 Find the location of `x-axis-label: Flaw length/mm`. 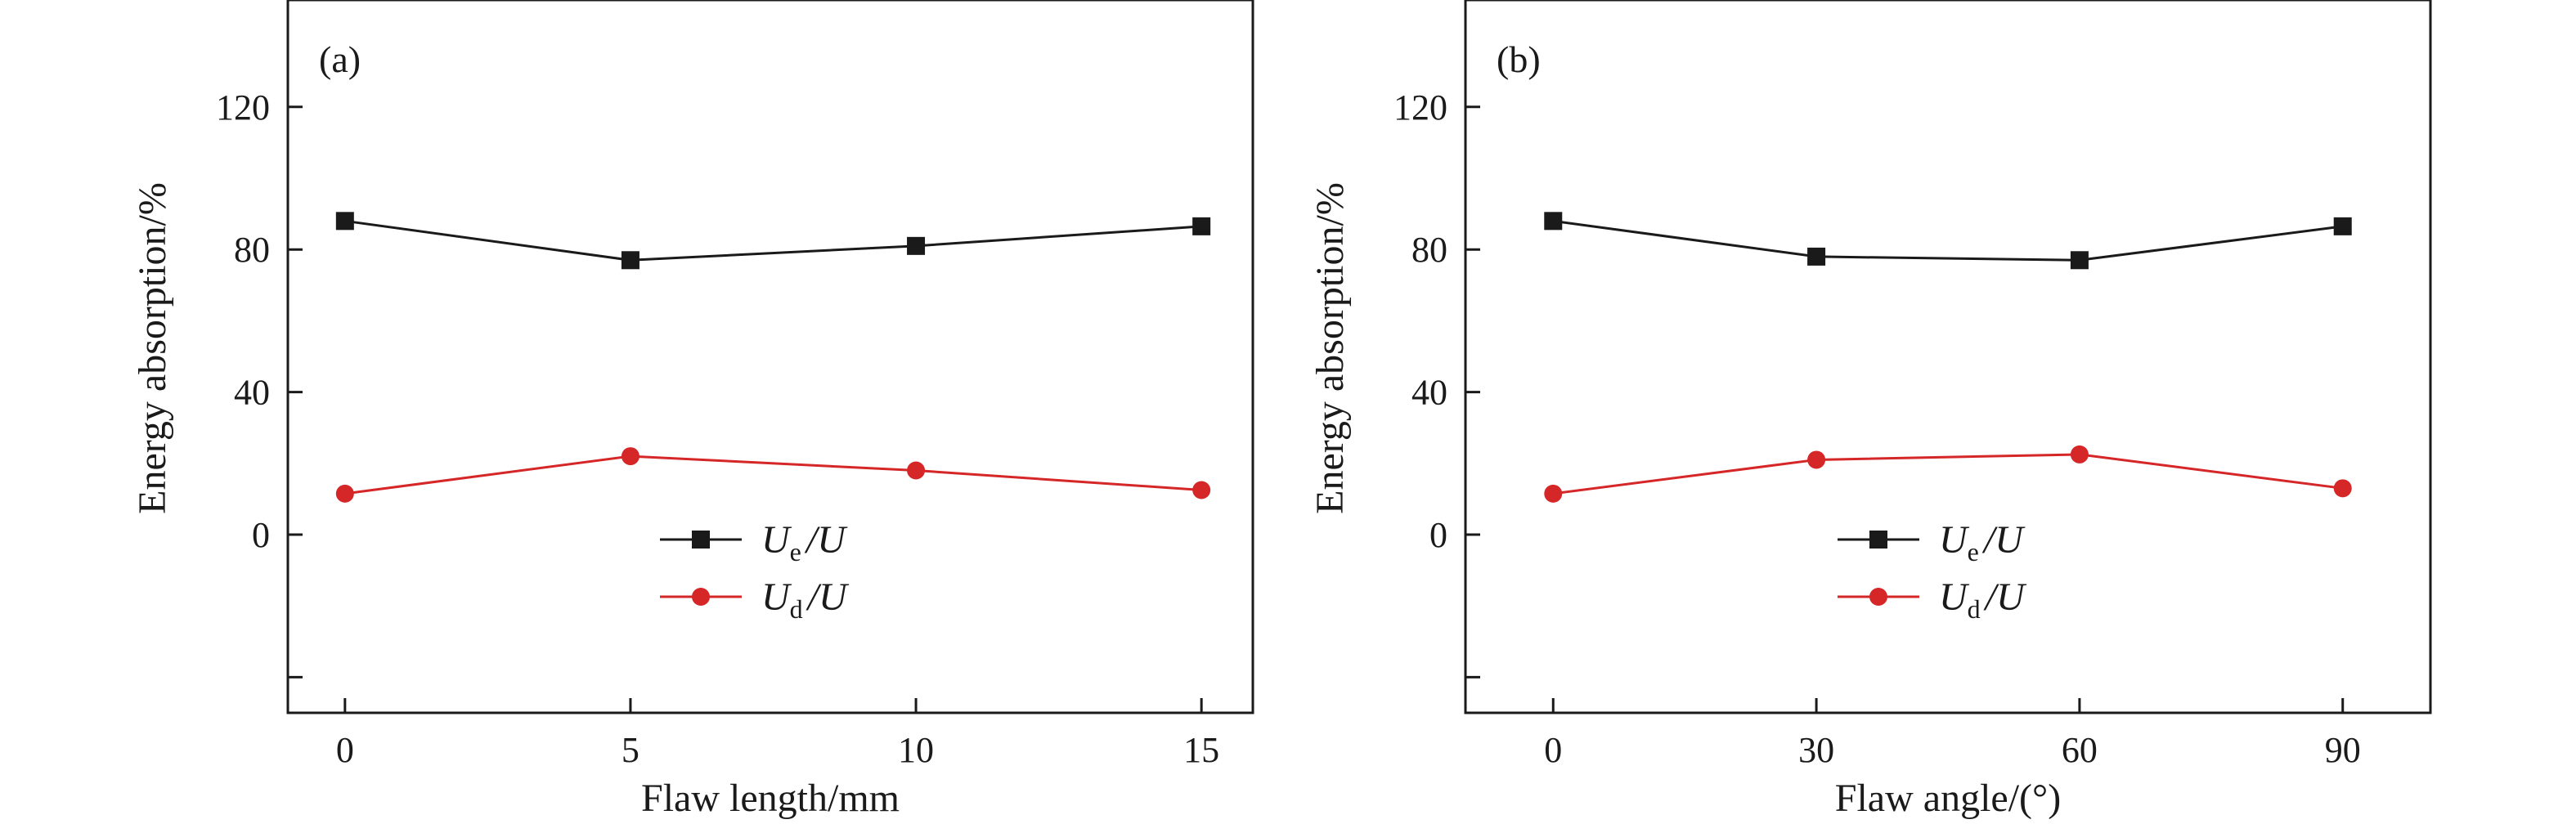

x-axis-label: Flaw length/mm is located at coordinates (770, 798).